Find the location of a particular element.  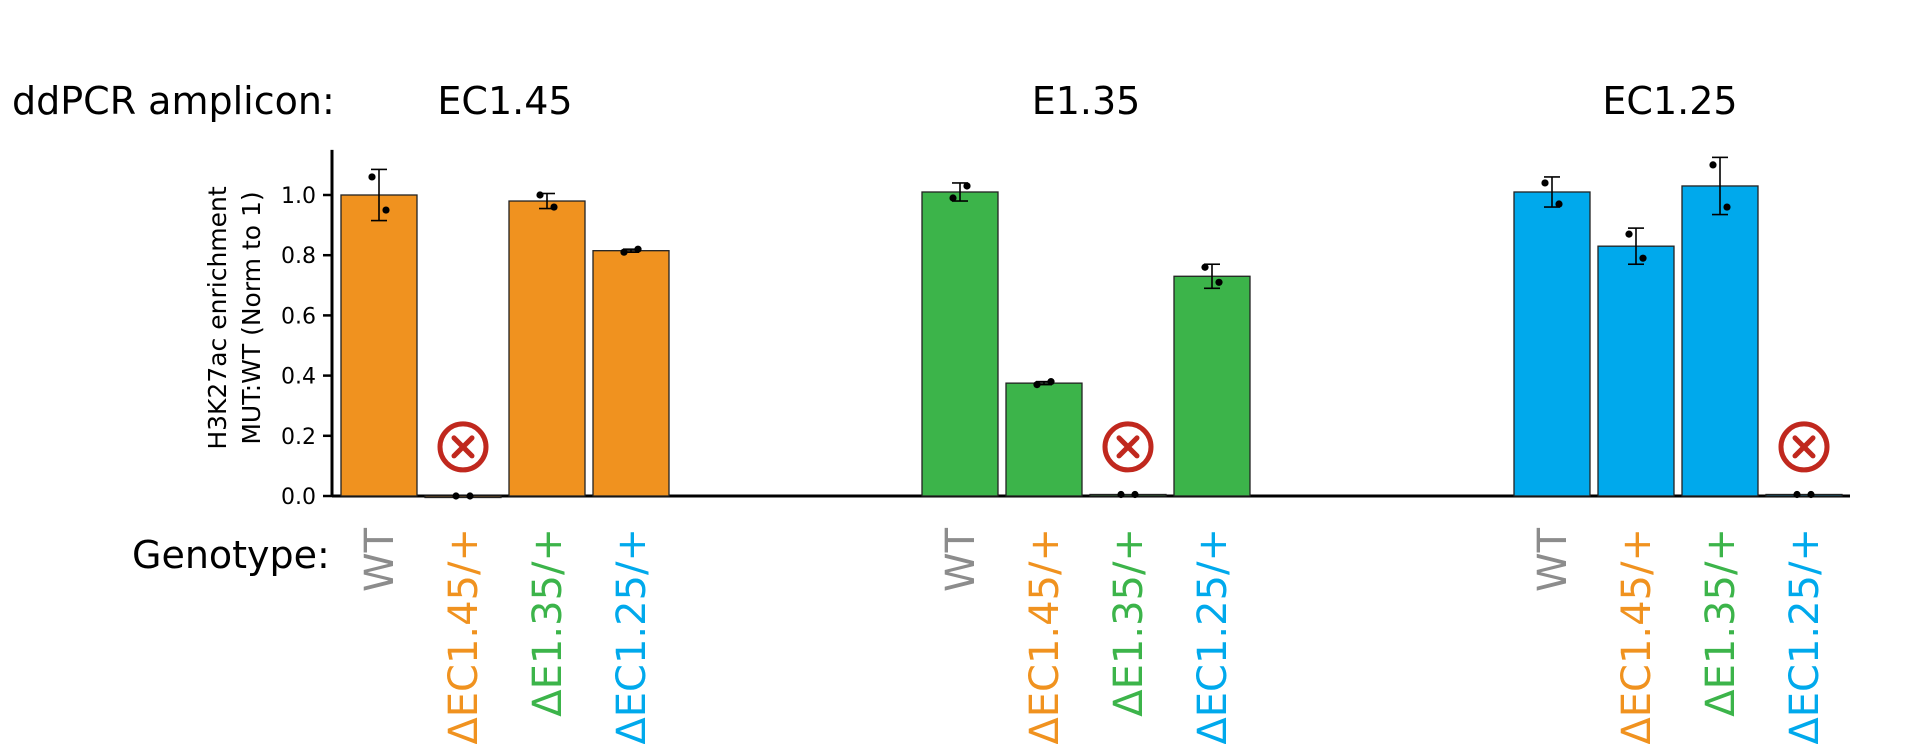

y-tick-label: 0.6 is located at coordinates (298, 316).